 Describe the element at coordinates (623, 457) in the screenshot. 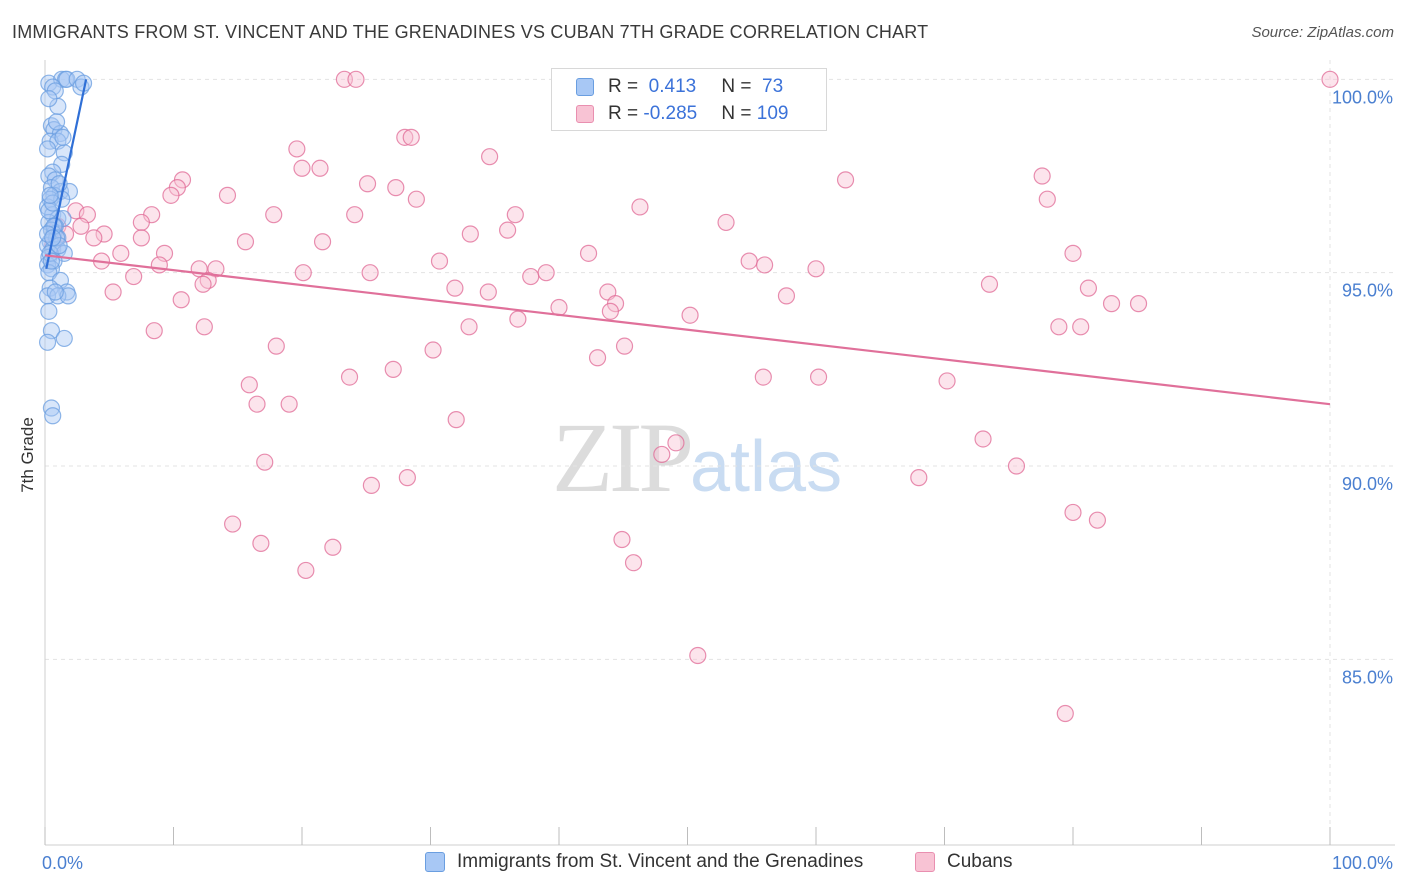

I see `watermark-zip: ZIP` at that location.